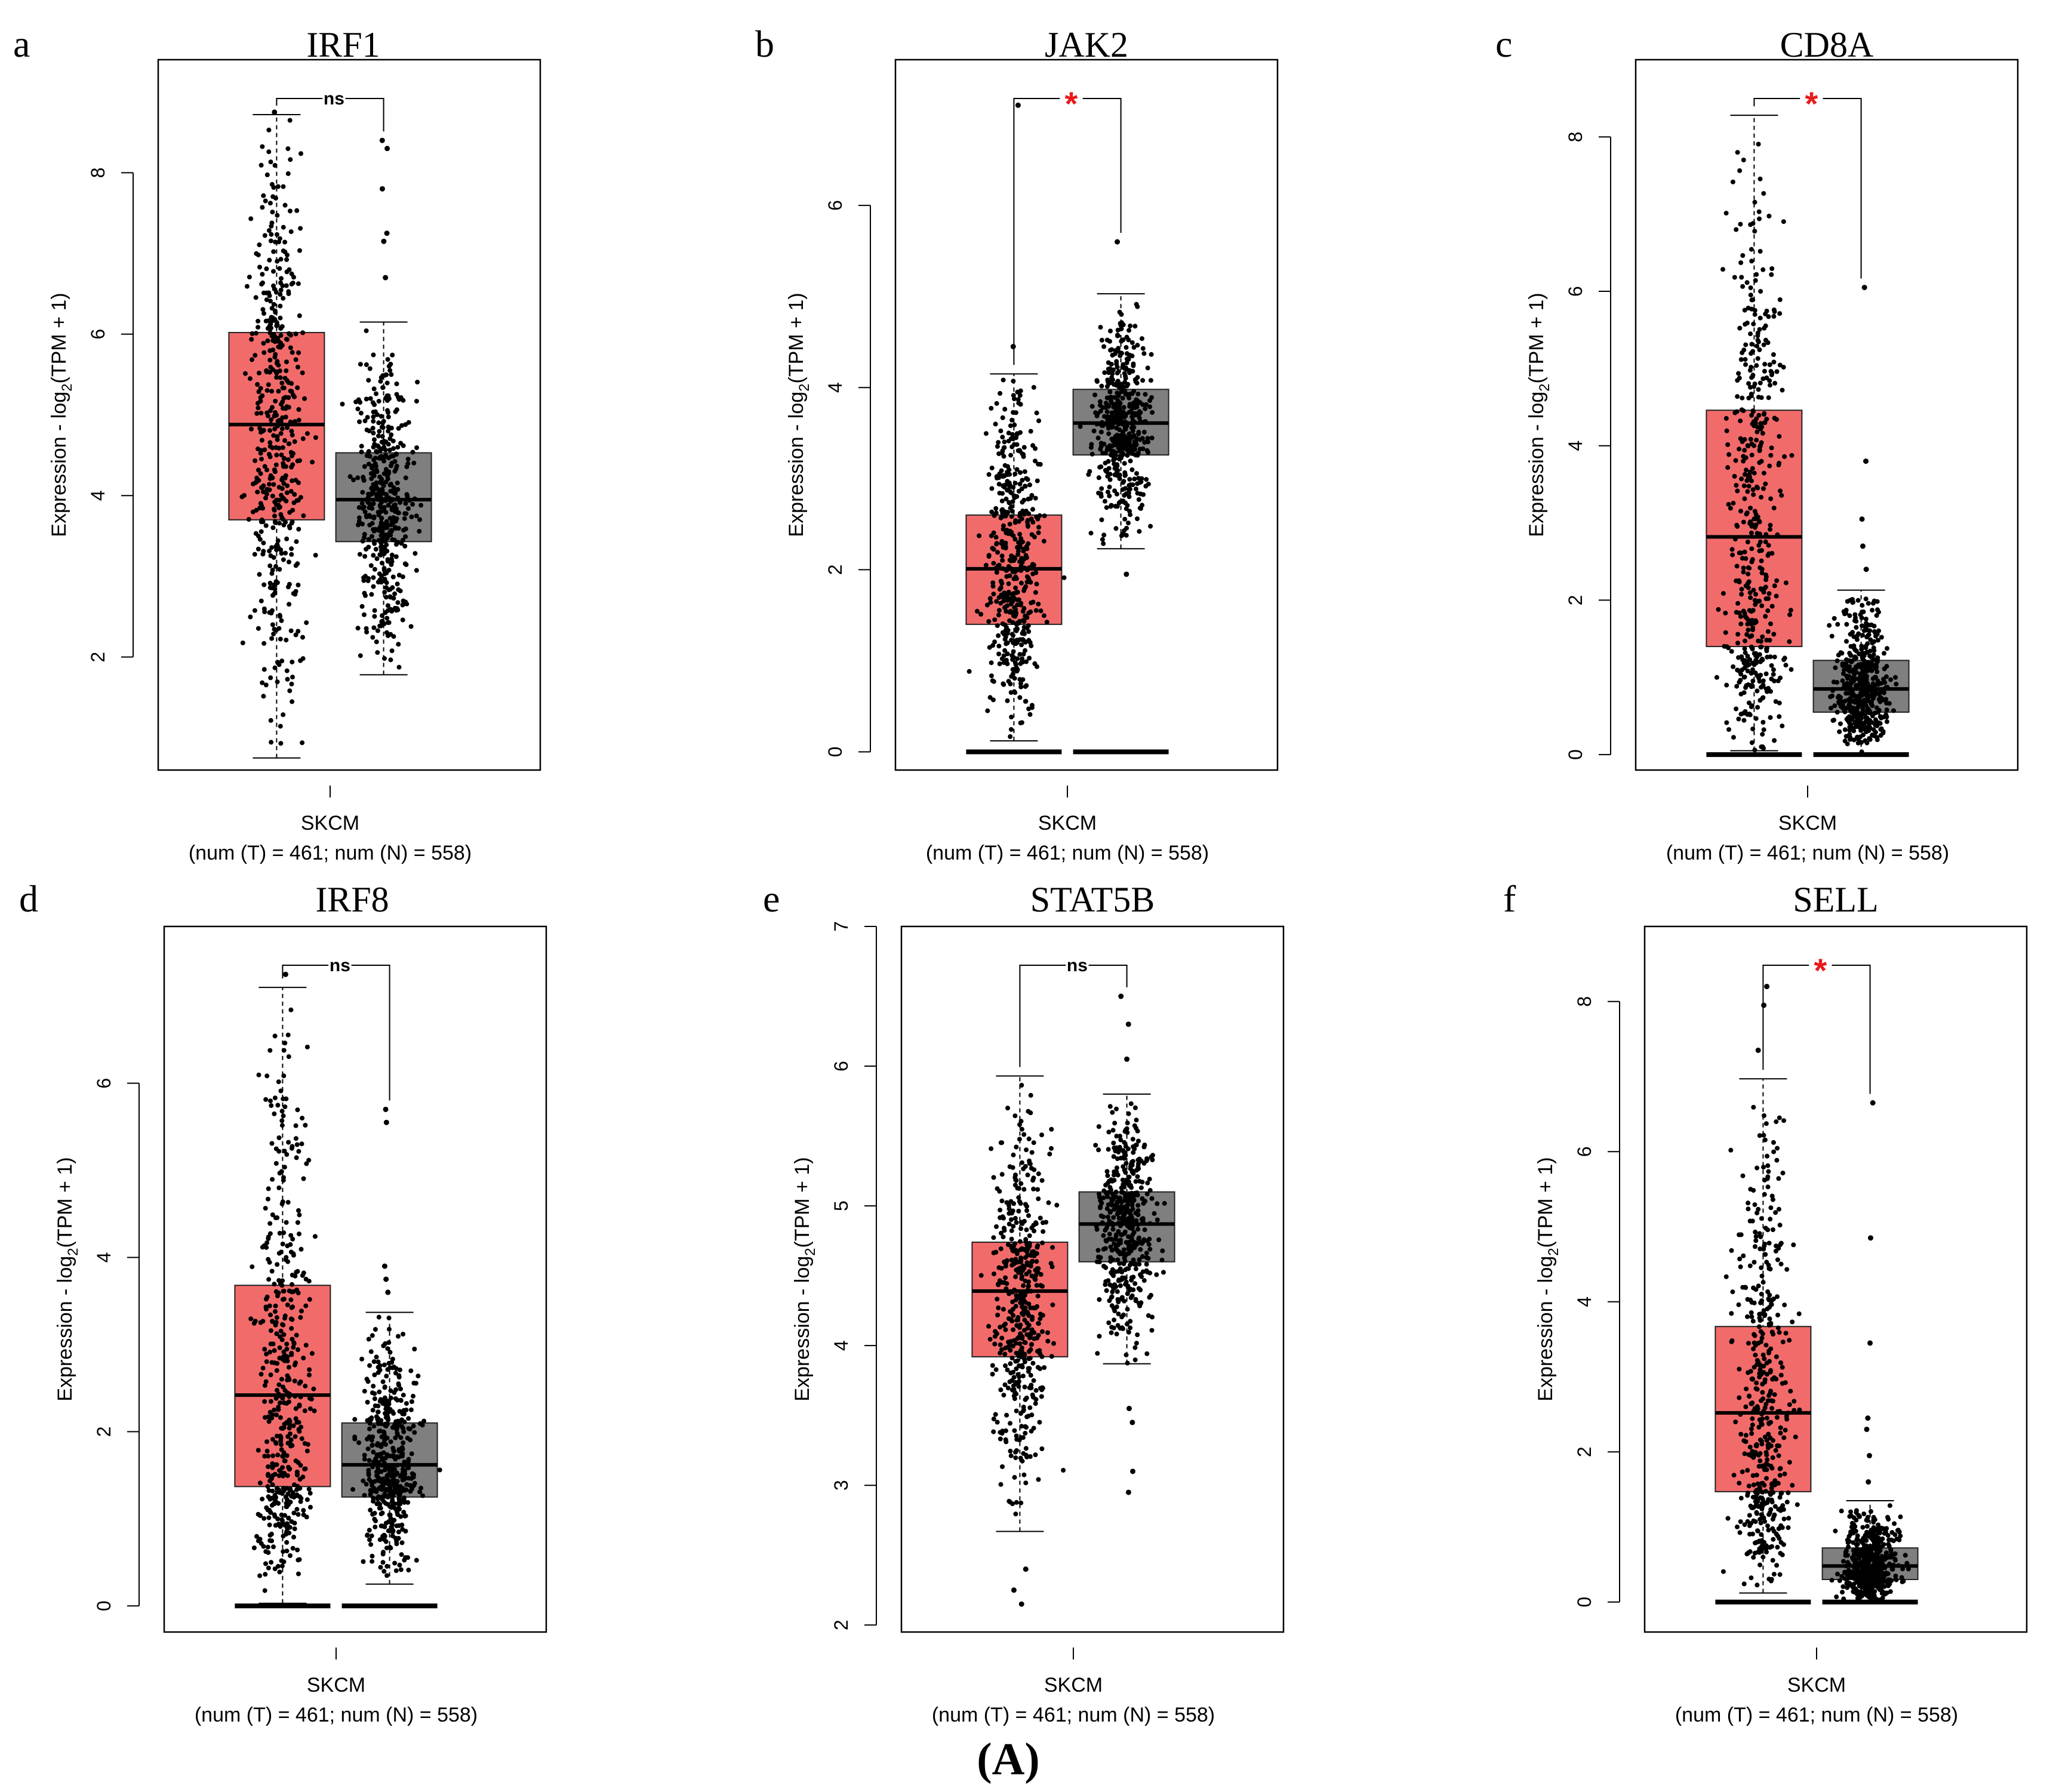 The width and height of the screenshot is (2050, 1792). I want to click on y-tick-label: 6, so click(104, 1083).